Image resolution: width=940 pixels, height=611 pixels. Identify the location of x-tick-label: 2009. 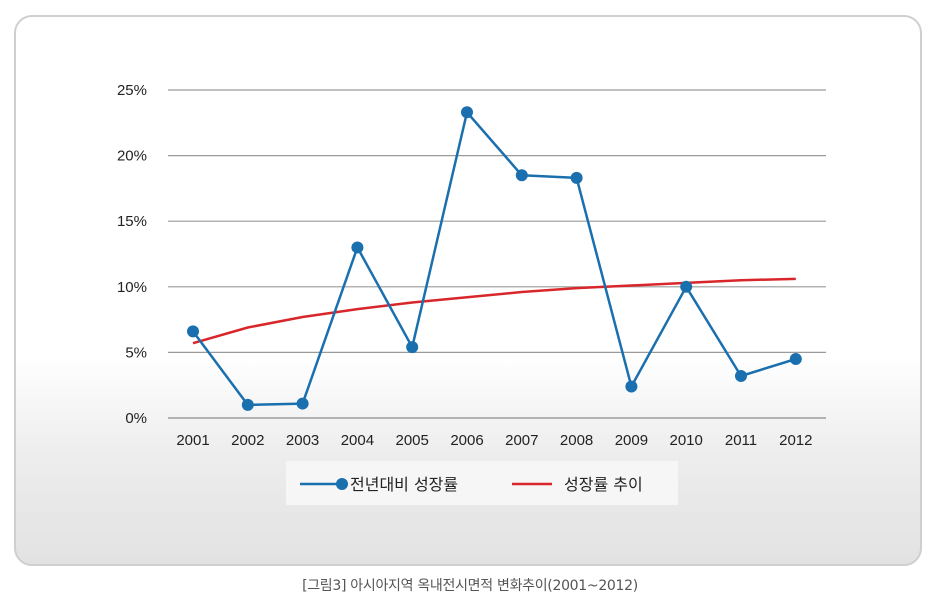
(631, 440).